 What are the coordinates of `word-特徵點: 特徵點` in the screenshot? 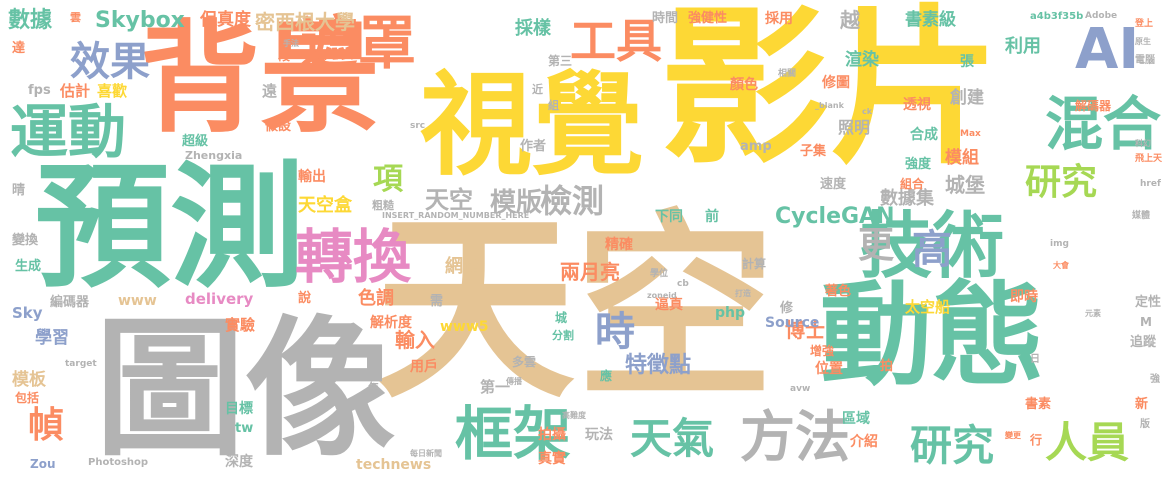 It's located at (658, 366).